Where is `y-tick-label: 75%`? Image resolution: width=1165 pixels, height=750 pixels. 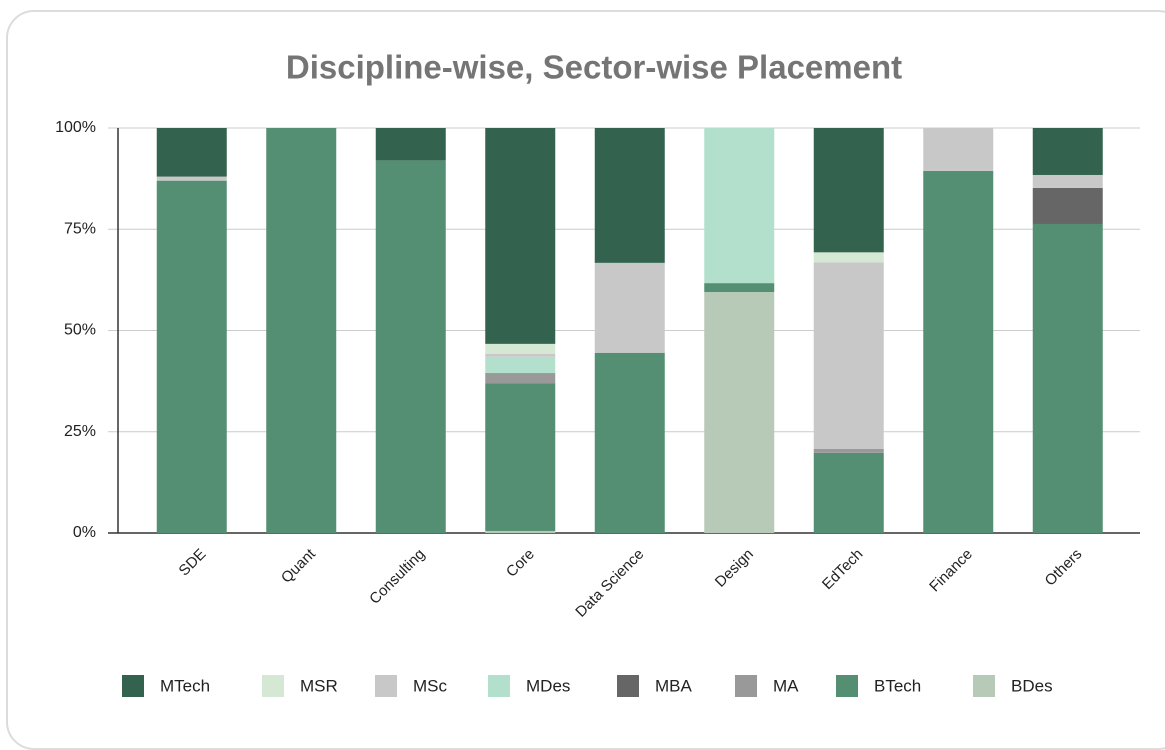
y-tick-label: 75% is located at coordinates (80, 228).